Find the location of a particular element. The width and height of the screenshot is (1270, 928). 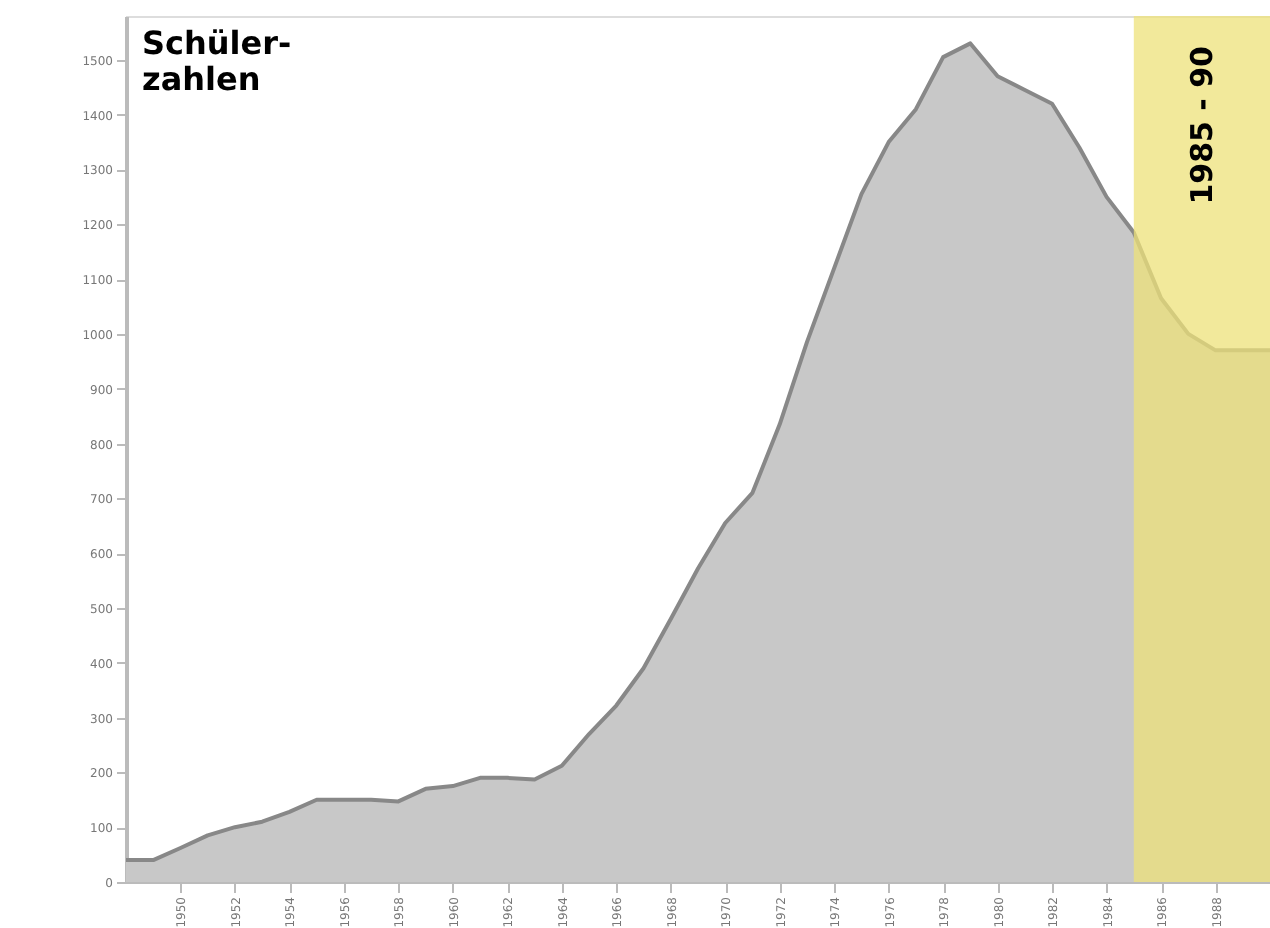

text: Schüler- zahlen is located at coordinates (217, 61).